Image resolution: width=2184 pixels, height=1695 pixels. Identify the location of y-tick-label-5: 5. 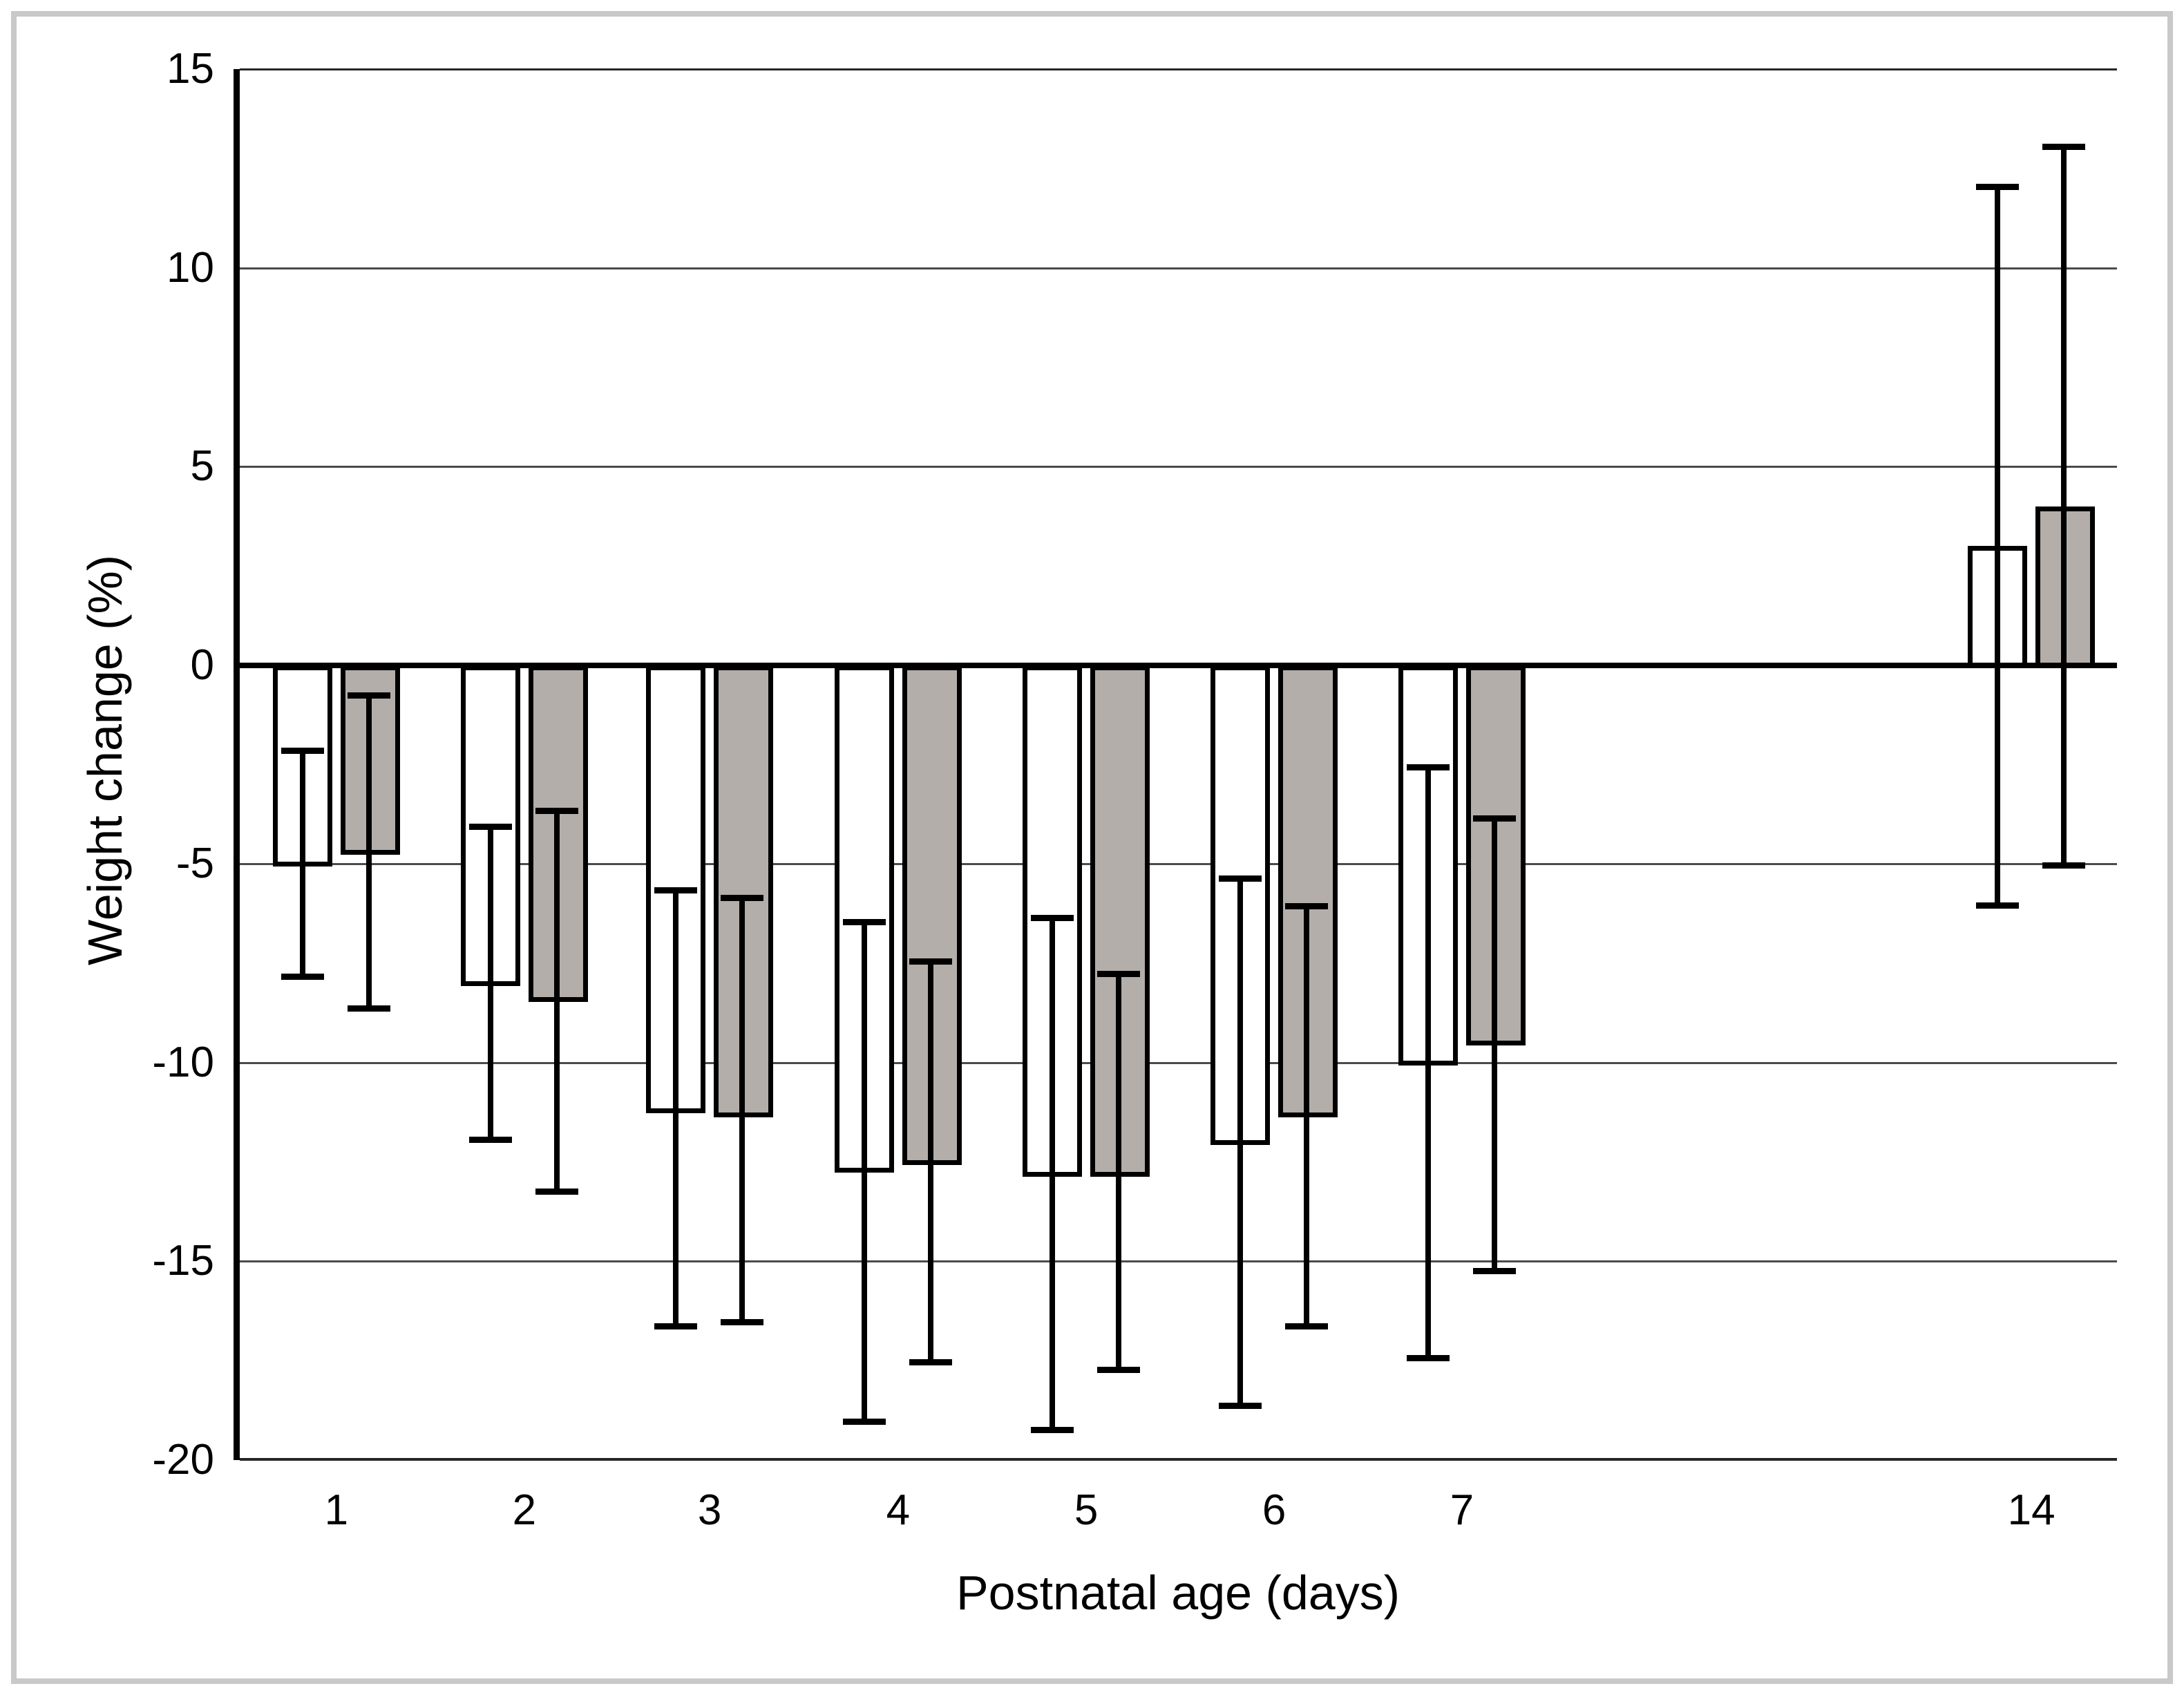
(202, 466).